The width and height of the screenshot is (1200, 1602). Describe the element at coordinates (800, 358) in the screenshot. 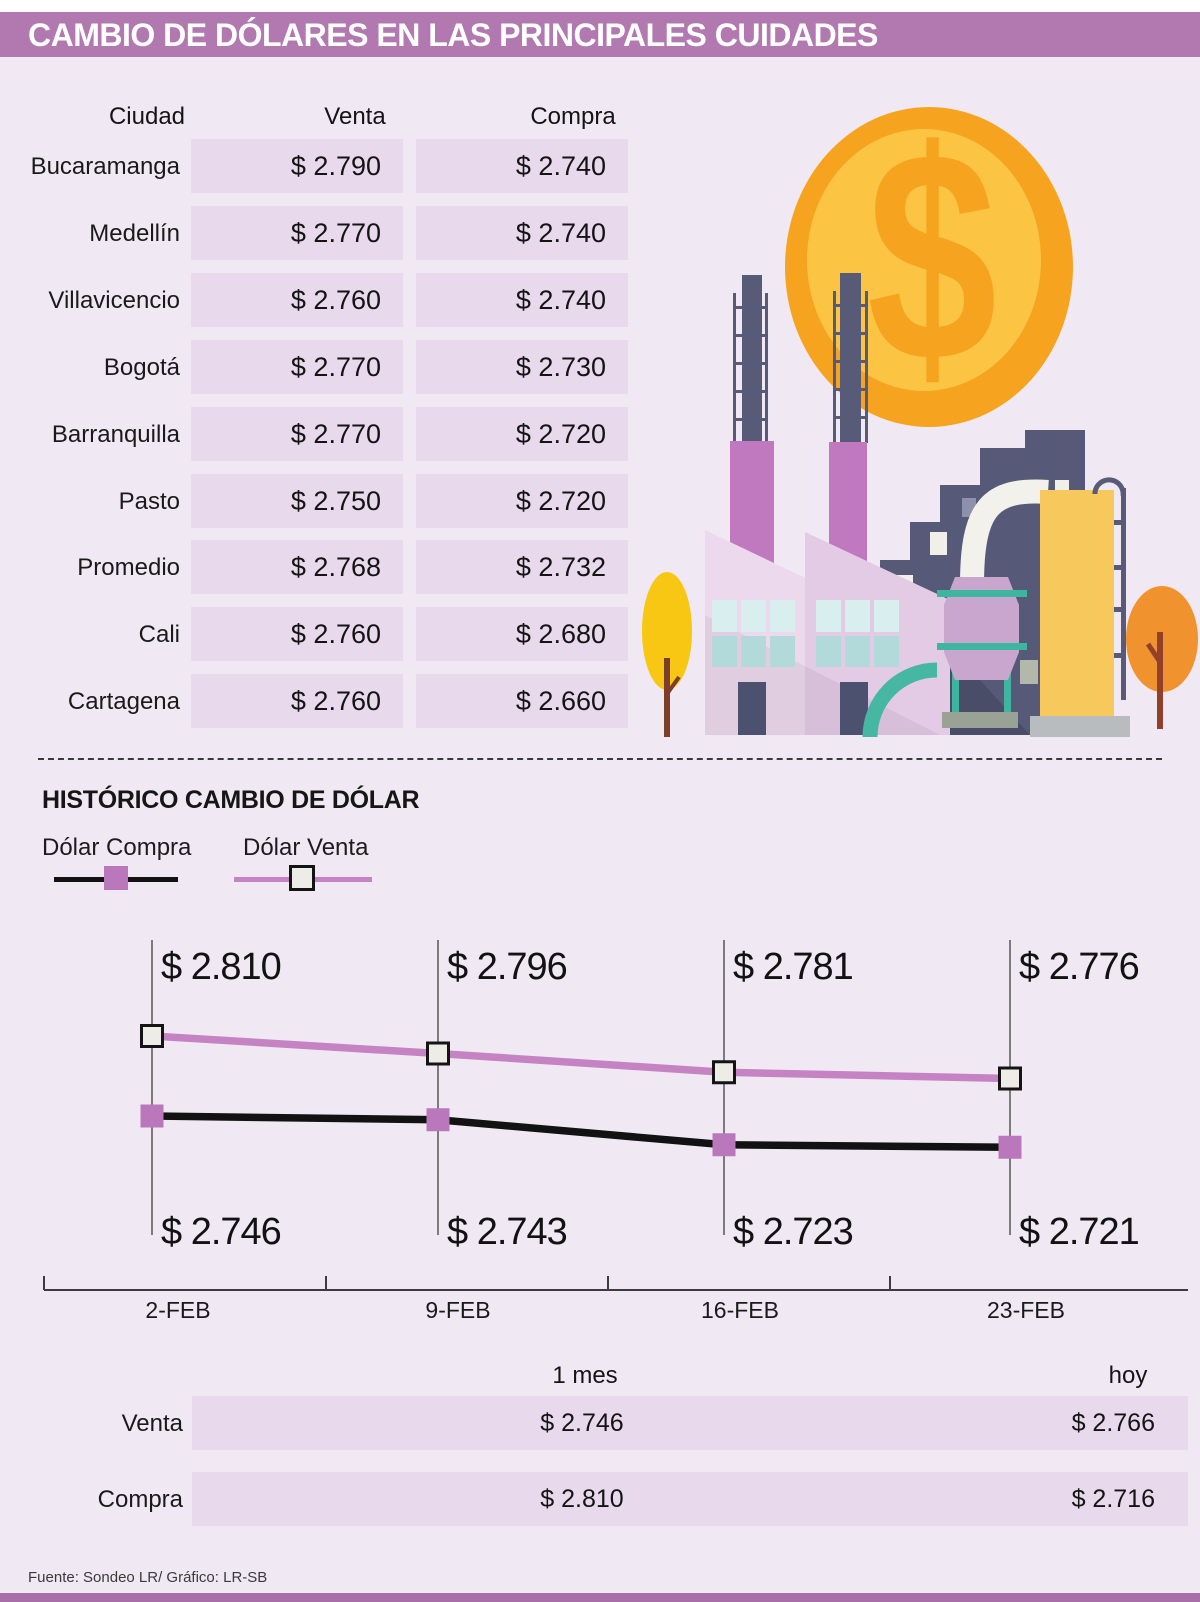

I see `chimney-stacks` at that location.